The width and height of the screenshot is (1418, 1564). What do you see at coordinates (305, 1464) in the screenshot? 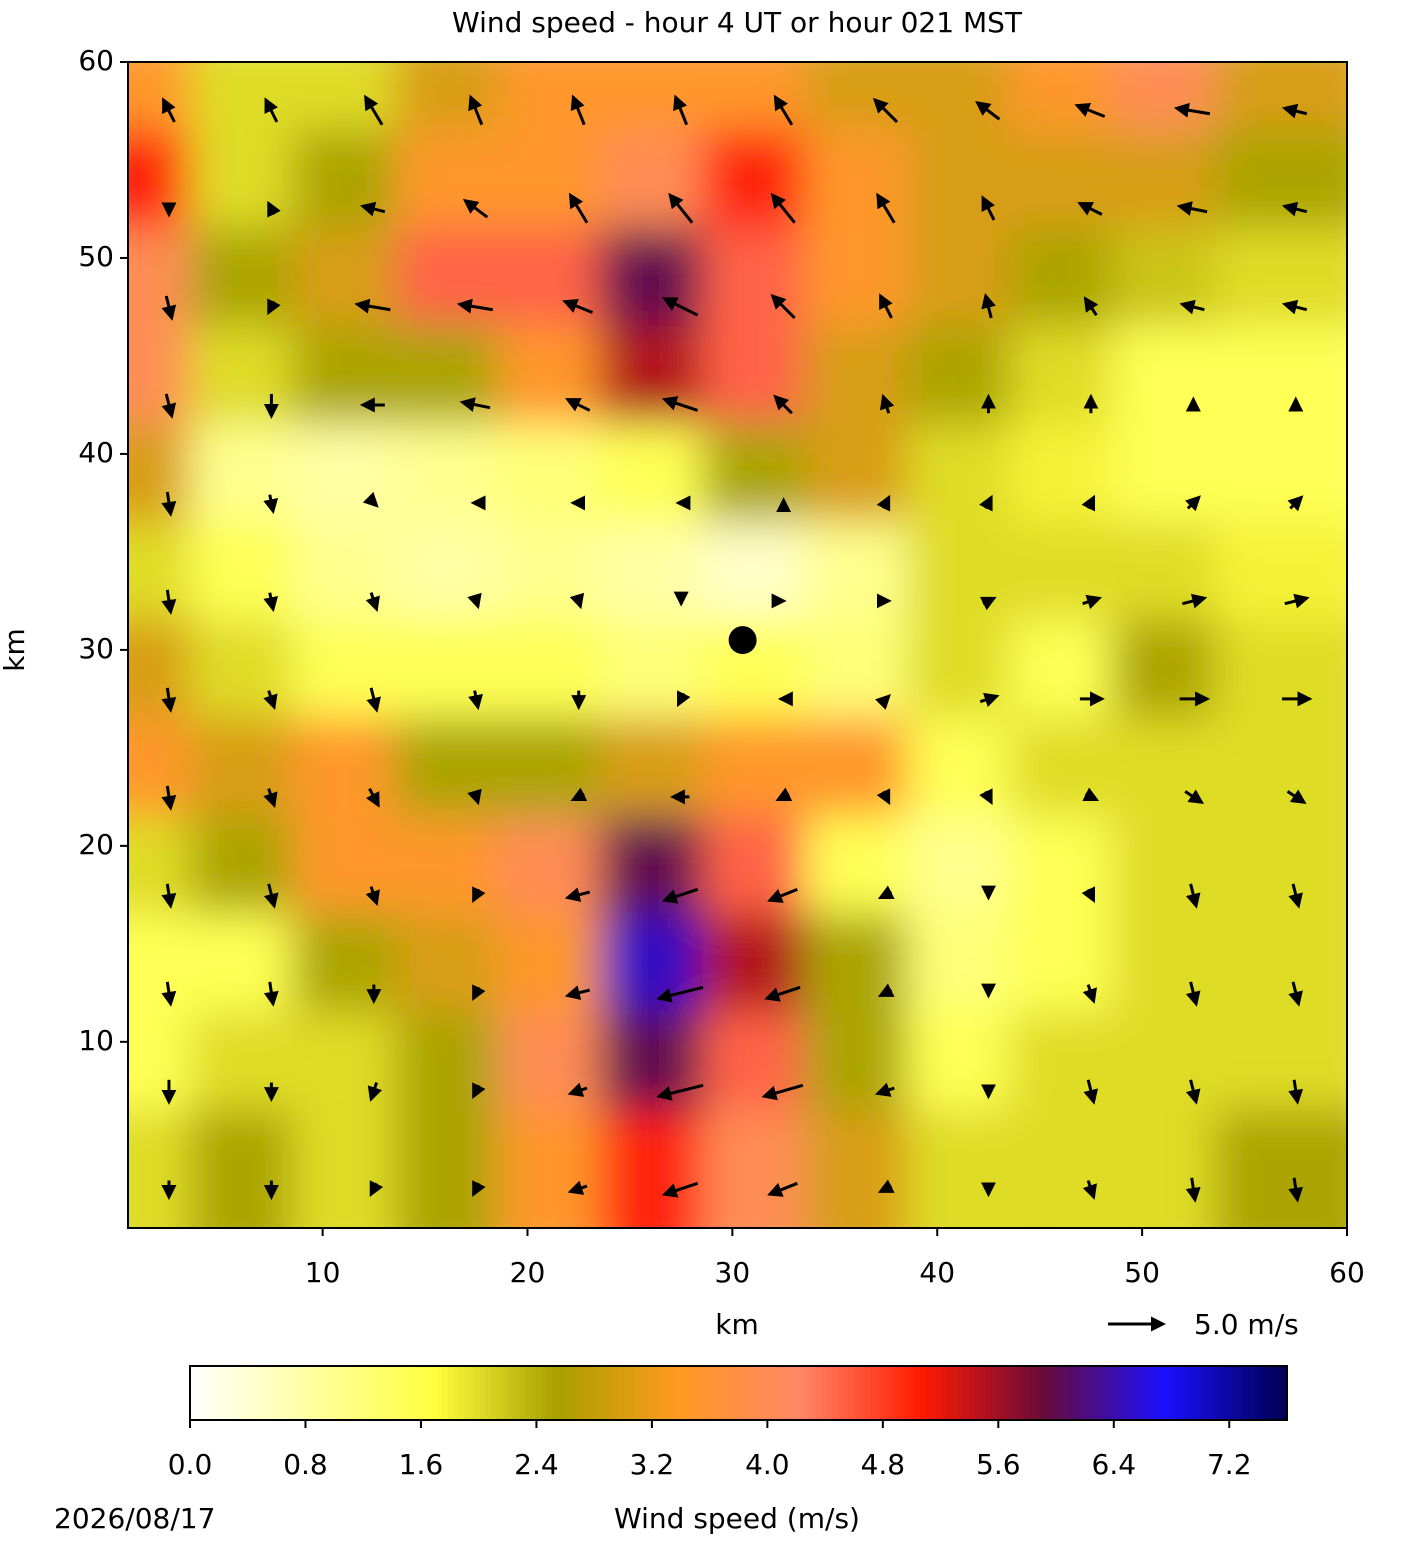
I see `colorbar-tick-label: 0.8` at bounding box center [305, 1464].